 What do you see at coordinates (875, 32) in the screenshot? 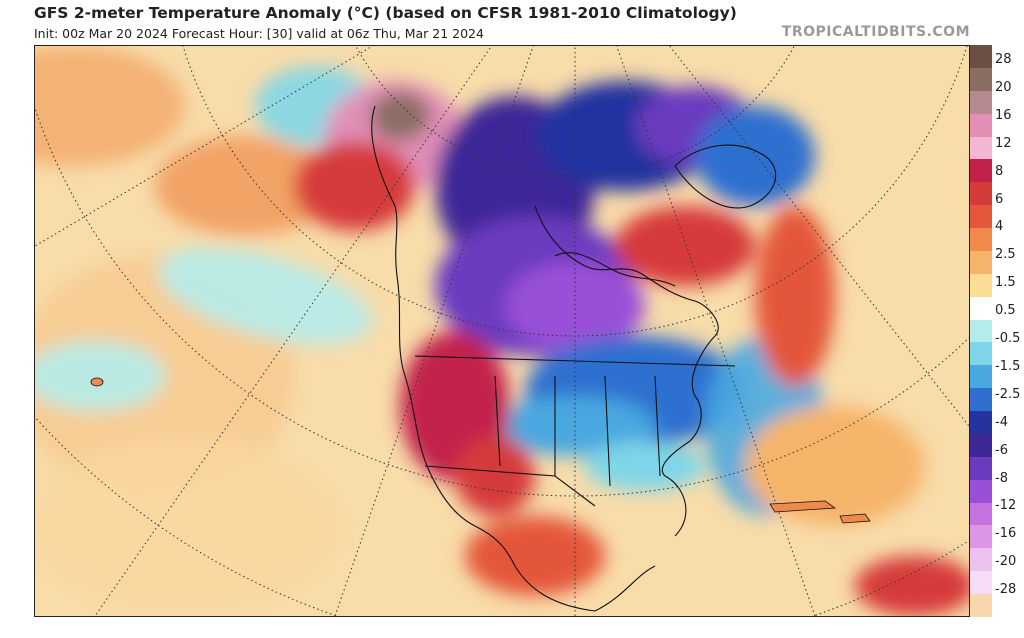
I see `brand-watermark: TROPICALTIDBITS.COM` at bounding box center [875, 32].